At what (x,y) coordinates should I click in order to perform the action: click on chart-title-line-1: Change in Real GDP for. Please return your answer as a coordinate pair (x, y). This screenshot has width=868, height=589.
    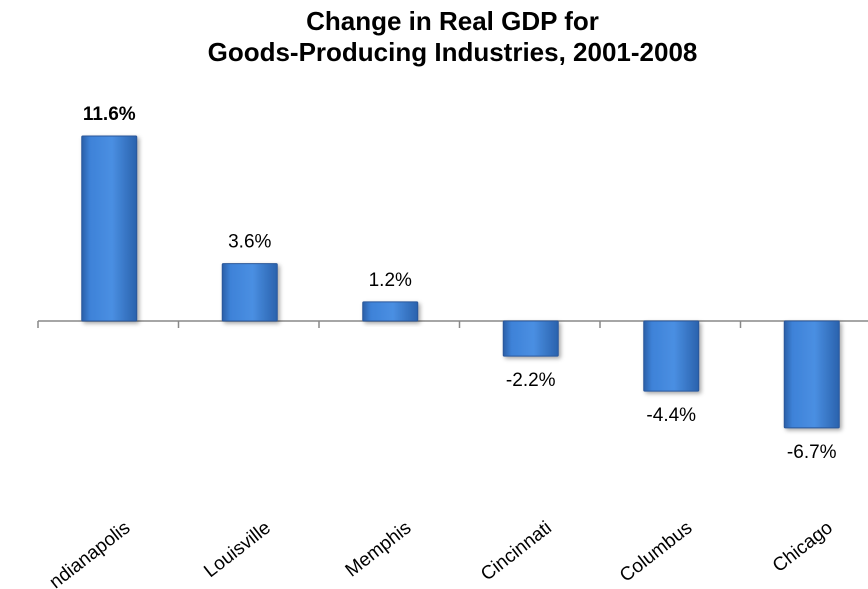
    Looking at the image, I should click on (452, 21).